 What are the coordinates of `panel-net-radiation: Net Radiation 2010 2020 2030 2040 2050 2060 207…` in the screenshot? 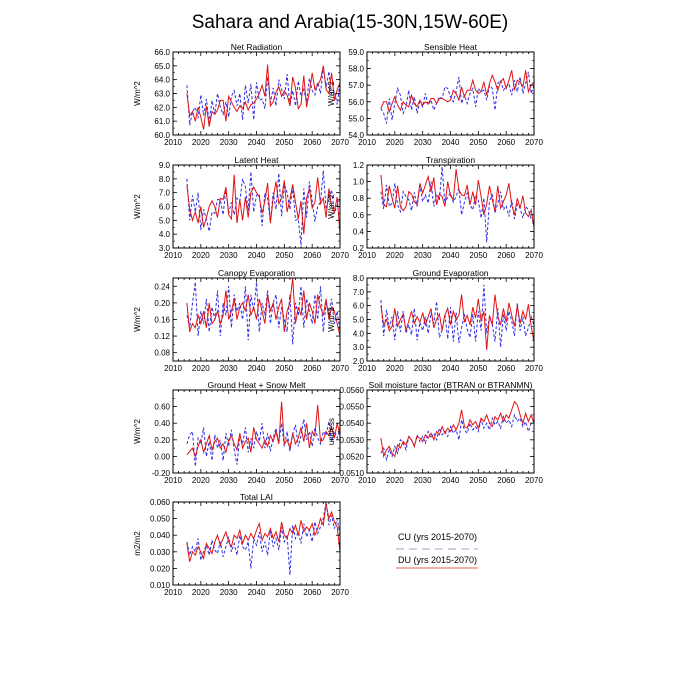 It's located at (241, 94).